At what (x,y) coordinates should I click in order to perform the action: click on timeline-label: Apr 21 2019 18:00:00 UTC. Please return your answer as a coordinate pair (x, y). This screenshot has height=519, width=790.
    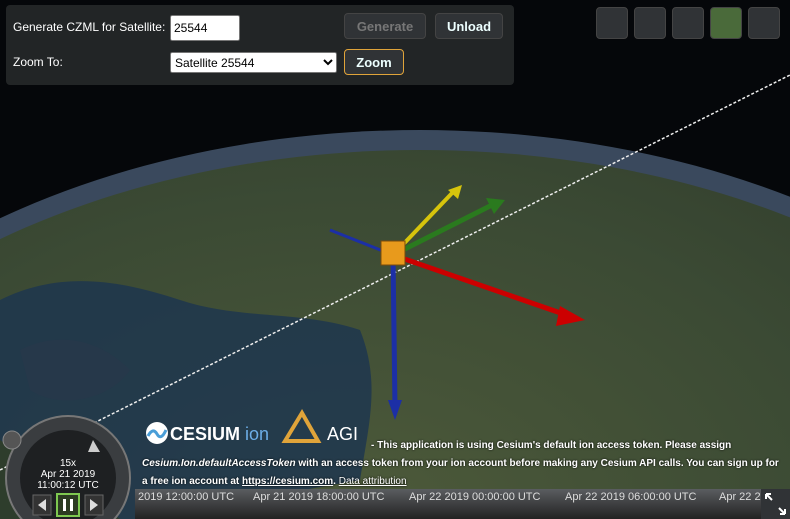
    Looking at the image, I should click on (319, 497).